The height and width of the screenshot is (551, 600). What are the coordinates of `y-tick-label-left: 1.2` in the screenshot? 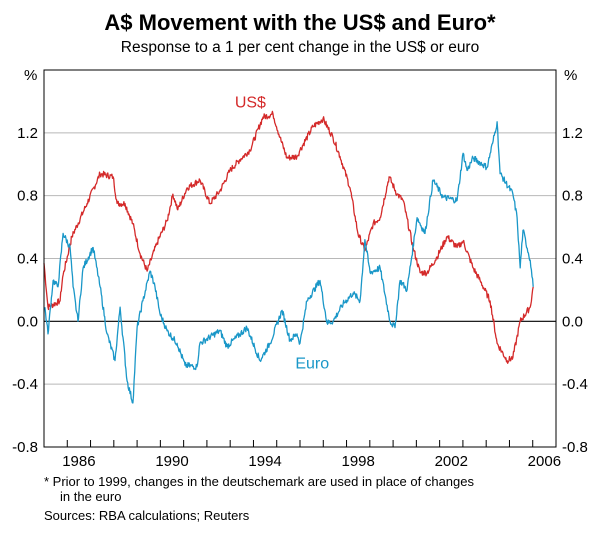 It's located at (27, 133).